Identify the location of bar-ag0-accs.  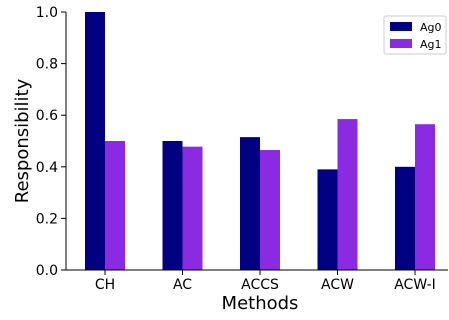
(250, 203).